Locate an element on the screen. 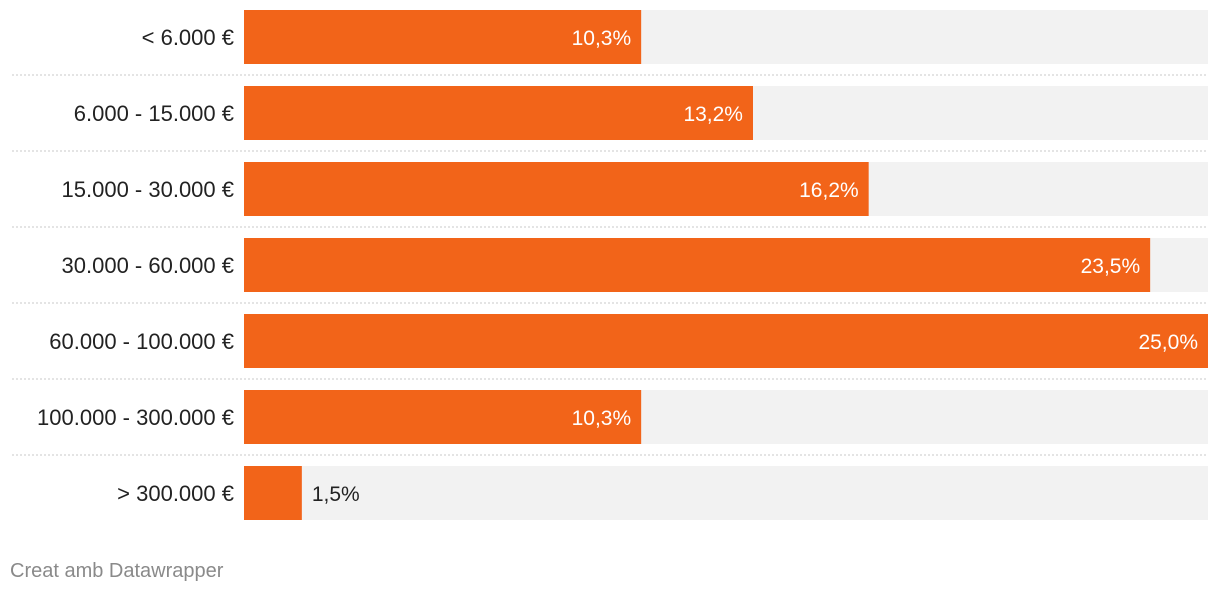 Image resolution: width=1220 pixels, height=596 pixels. category-label: 6.000 - 15.000 € is located at coordinates (154, 113).